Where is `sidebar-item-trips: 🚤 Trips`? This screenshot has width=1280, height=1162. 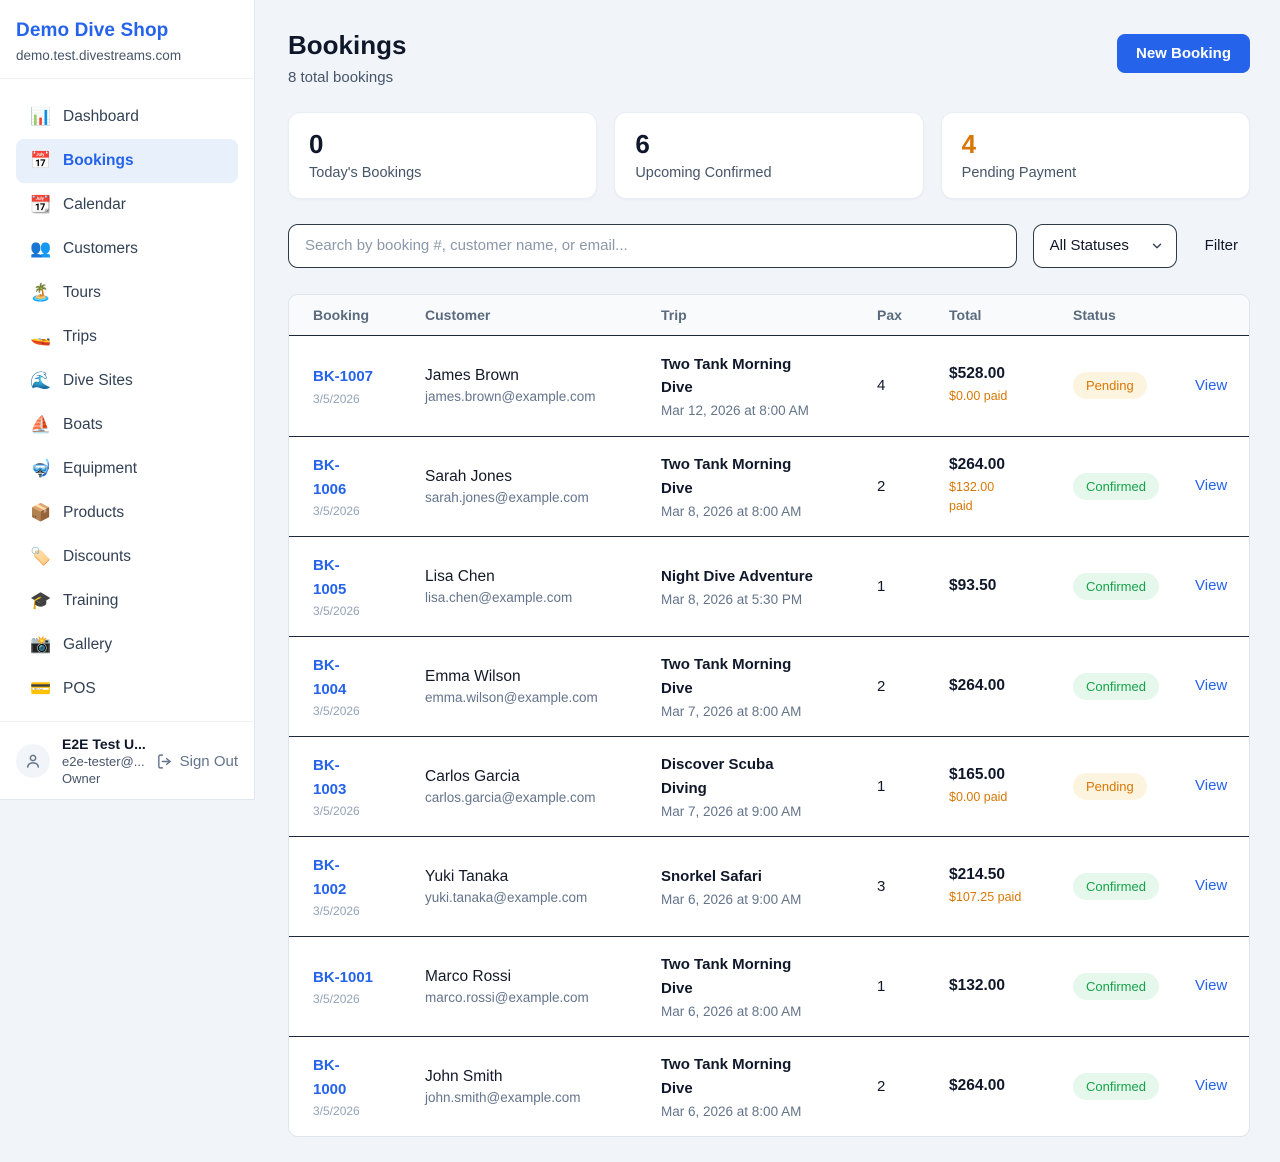 sidebar-item-trips: 🚤 Trips is located at coordinates (127, 337).